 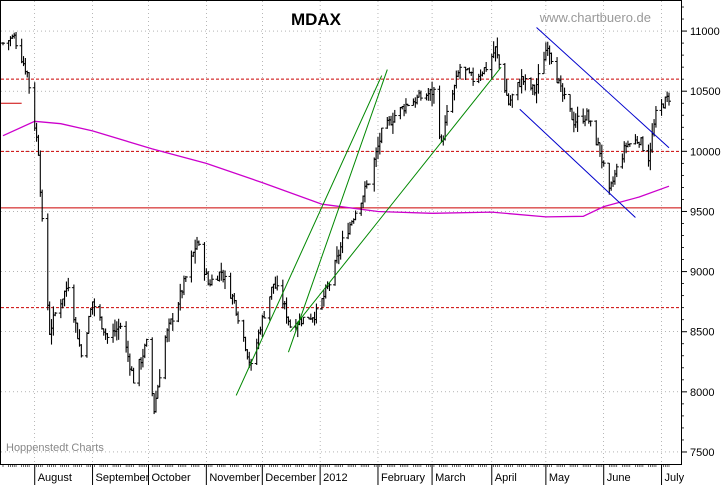 I want to click on y-tick-label-11000: 11000, so click(x=705, y=32).